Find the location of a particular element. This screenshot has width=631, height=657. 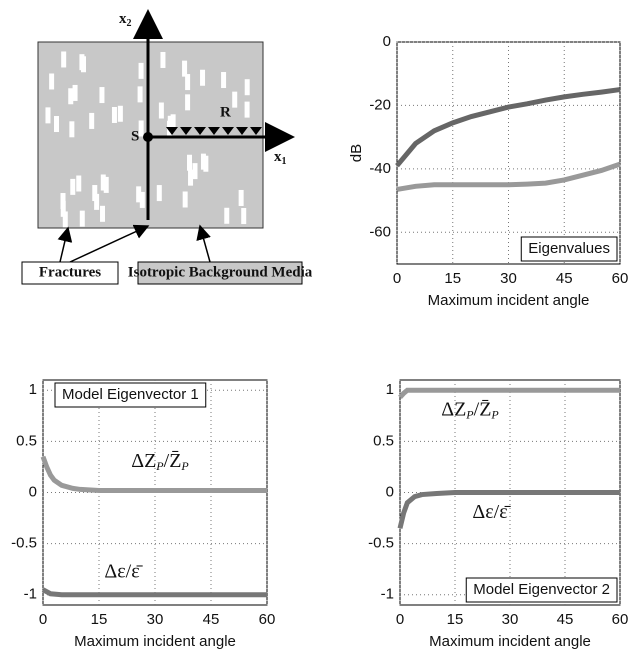

source-label: S is located at coordinates (135, 136).